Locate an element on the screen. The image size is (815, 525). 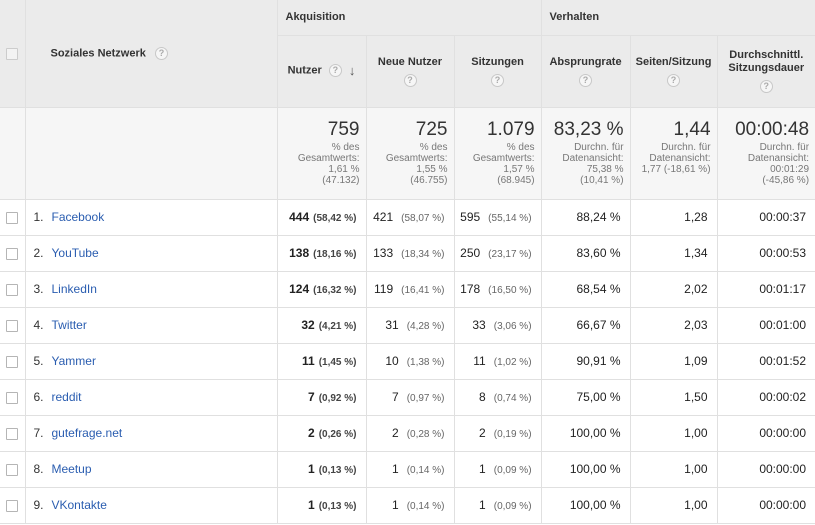
sessions-value: 250 is located at coordinates (470, 253).